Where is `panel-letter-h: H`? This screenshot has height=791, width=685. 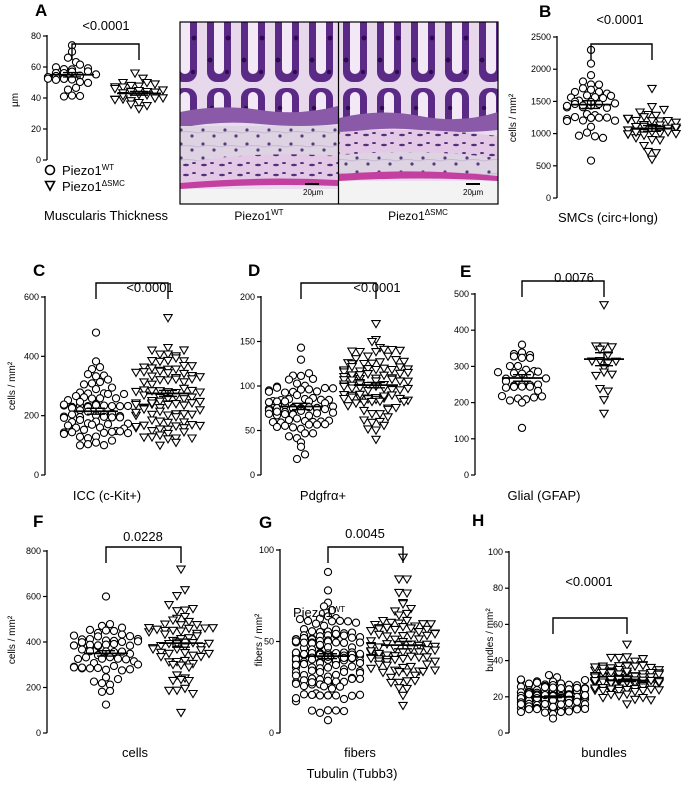 panel-letter-h: H is located at coordinates (478, 520).